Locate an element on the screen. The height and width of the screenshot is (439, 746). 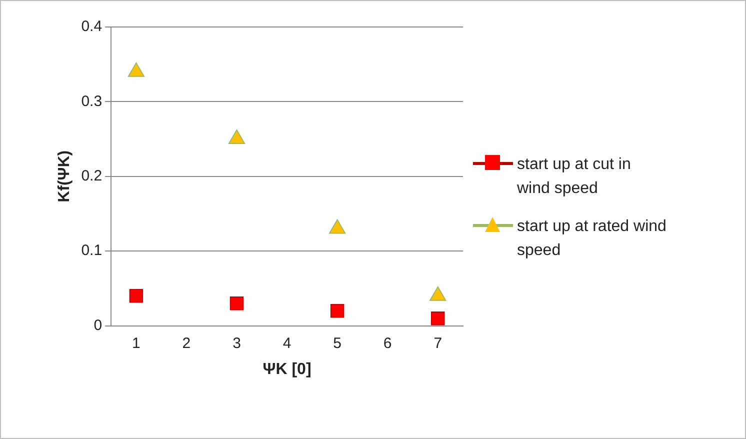
x-tick-label: 4 is located at coordinates (287, 343).